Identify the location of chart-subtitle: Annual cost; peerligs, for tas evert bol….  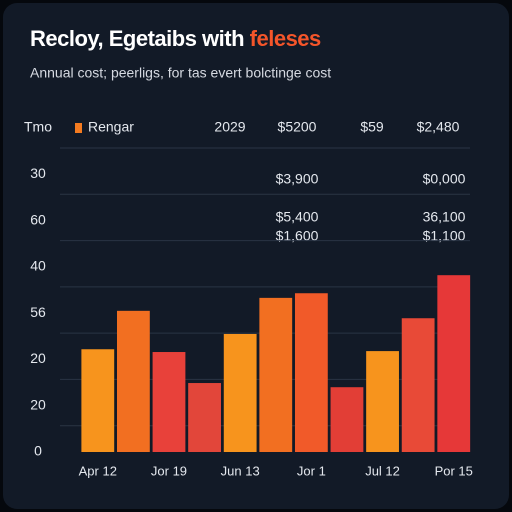
(180, 73).